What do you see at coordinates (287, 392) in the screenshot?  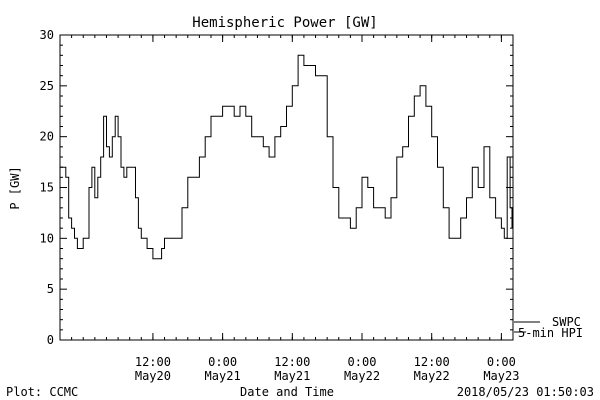 I see `x-axis-label: Date and Time` at bounding box center [287, 392].